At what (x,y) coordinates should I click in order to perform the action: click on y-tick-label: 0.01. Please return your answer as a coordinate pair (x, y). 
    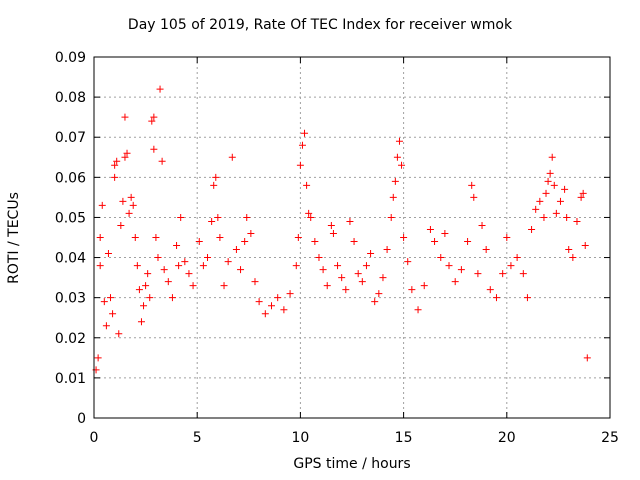
    Looking at the image, I should click on (70, 379).